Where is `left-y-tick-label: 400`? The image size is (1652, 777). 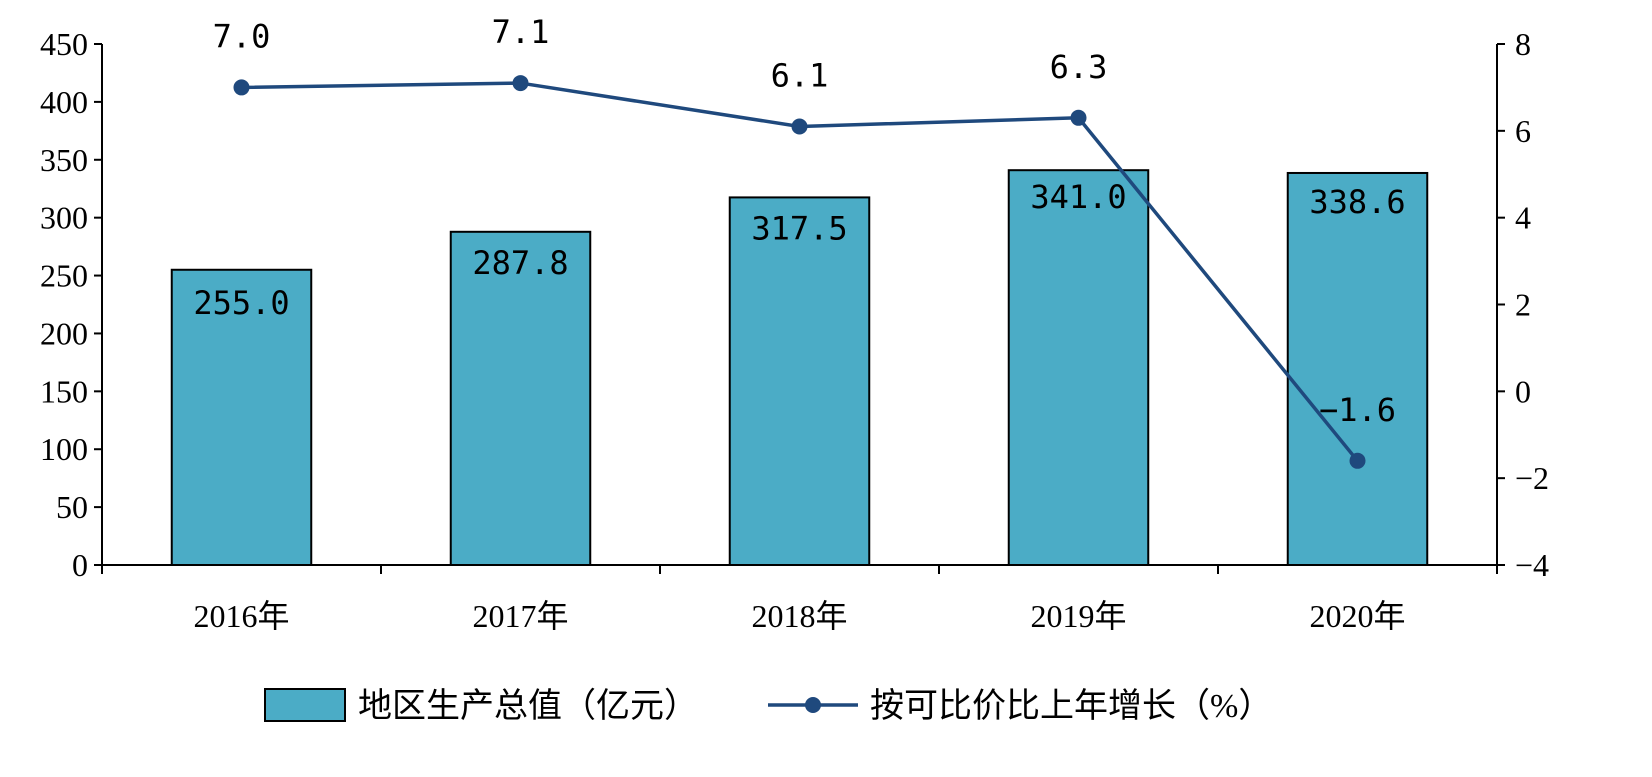 left-y-tick-label: 400 is located at coordinates (64, 102).